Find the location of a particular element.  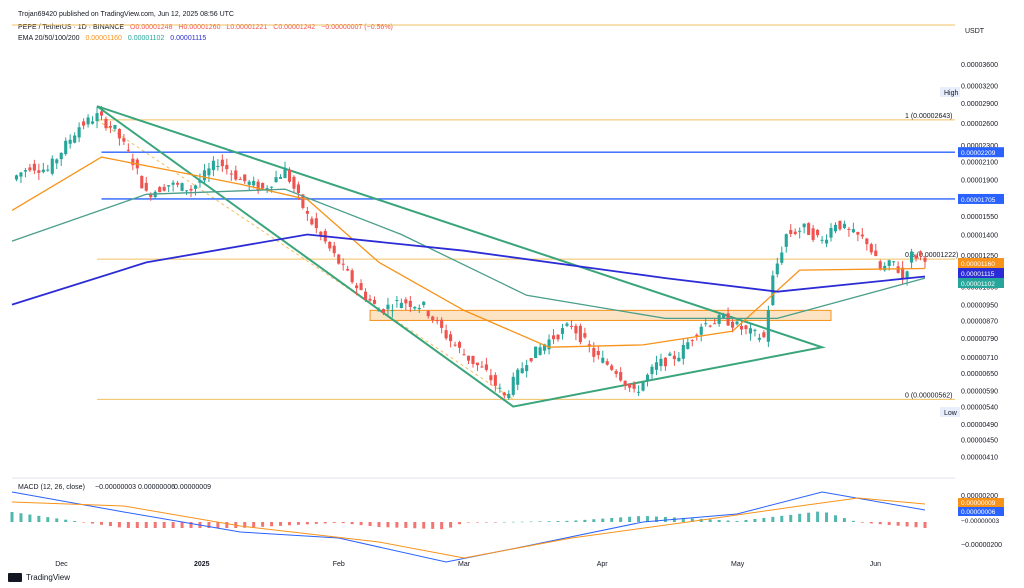

tradingview-logo: TradingView is located at coordinates (39, 577).